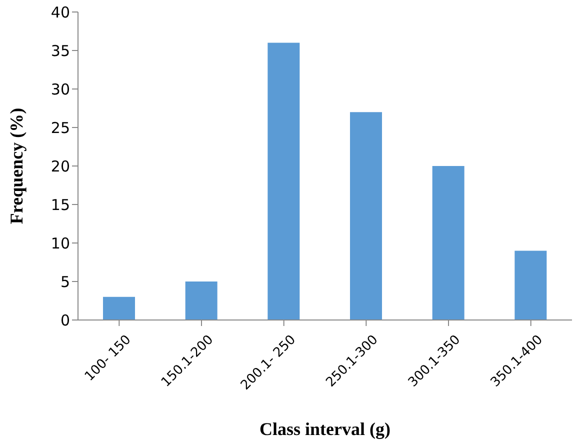  I want to click on y-tick-label: 20, so click(60, 166).